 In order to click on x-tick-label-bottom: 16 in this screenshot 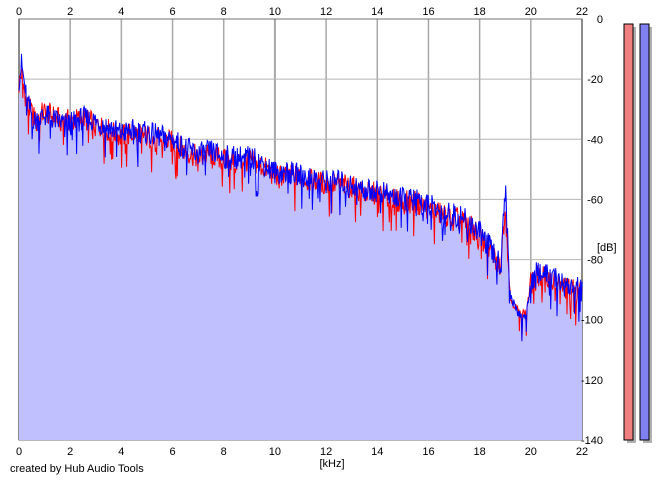, I will do `click(428, 452)`.